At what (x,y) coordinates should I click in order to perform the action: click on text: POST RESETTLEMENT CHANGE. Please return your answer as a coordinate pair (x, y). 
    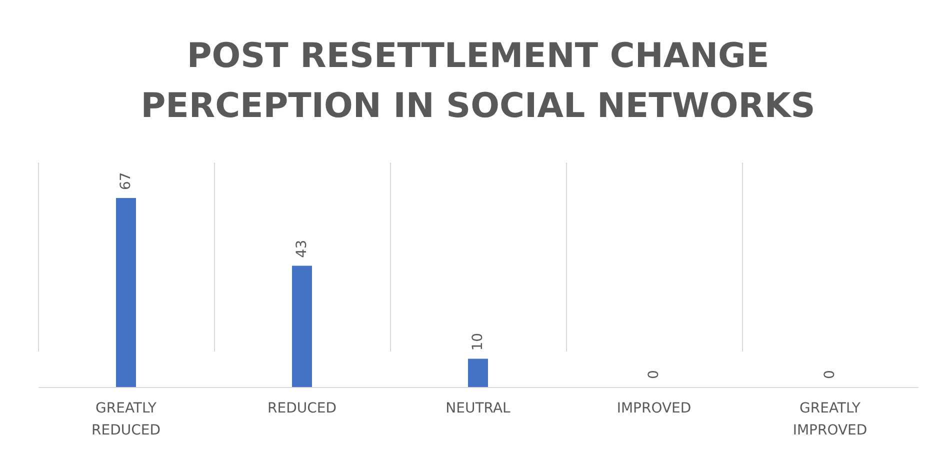
    Looking at the image, I should click on (478, 56).